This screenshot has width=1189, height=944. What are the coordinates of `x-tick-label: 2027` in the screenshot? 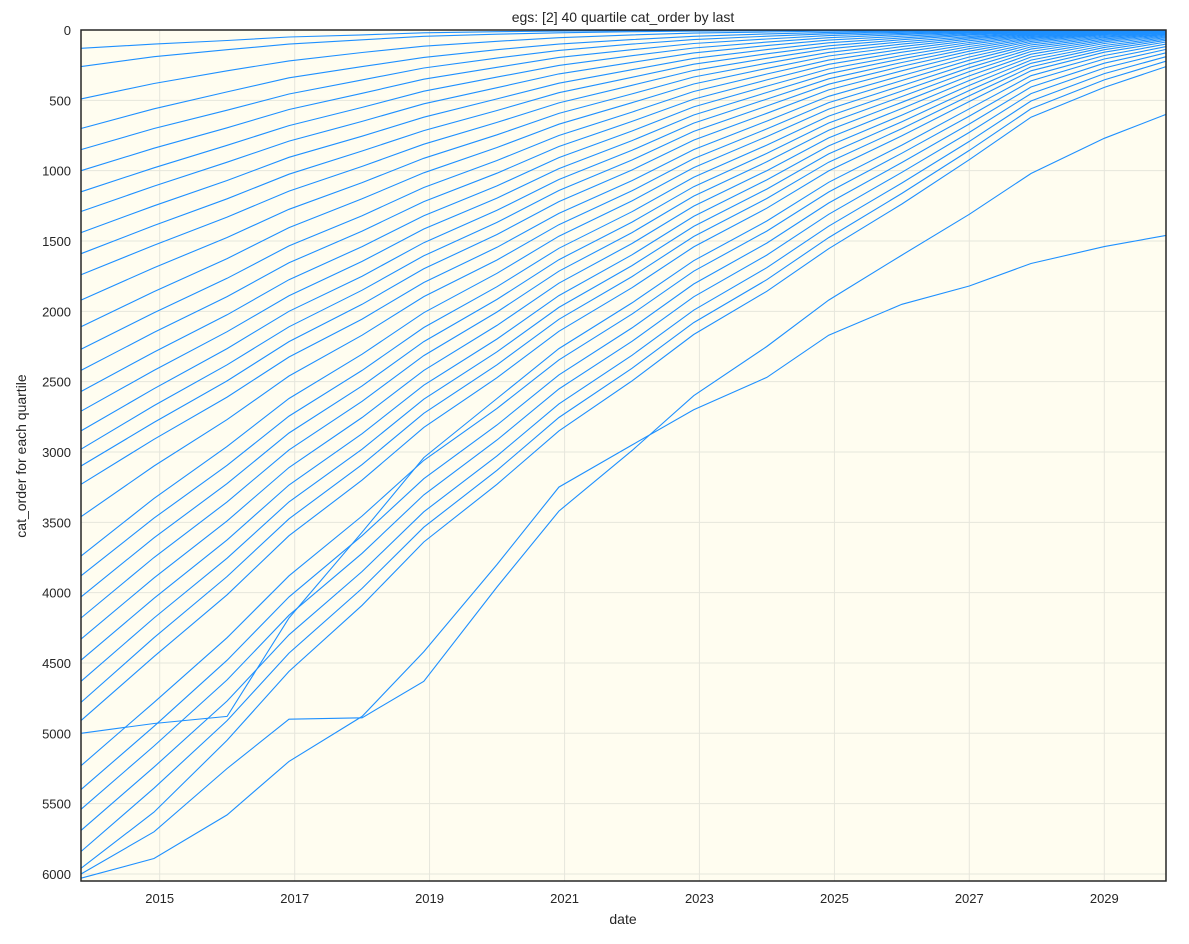 It's located at (969, 898).